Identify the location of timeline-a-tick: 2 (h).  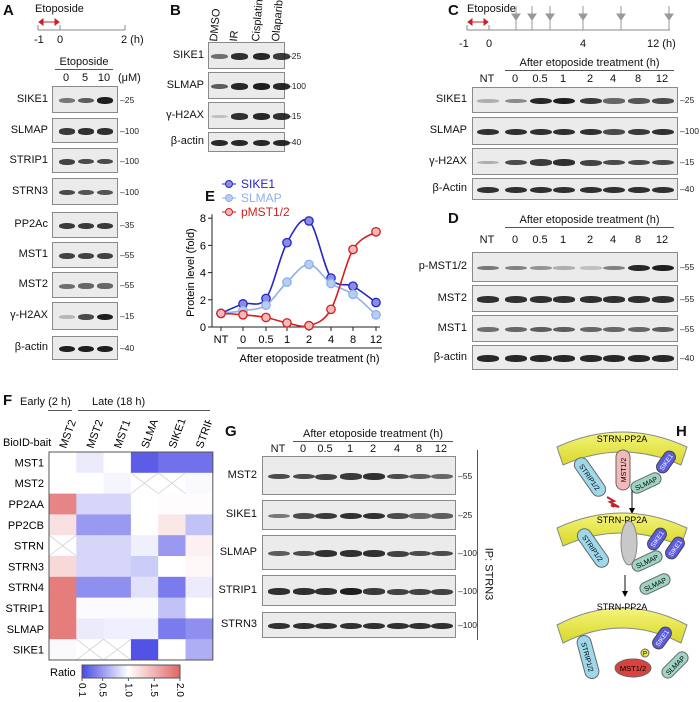
(132, 40).